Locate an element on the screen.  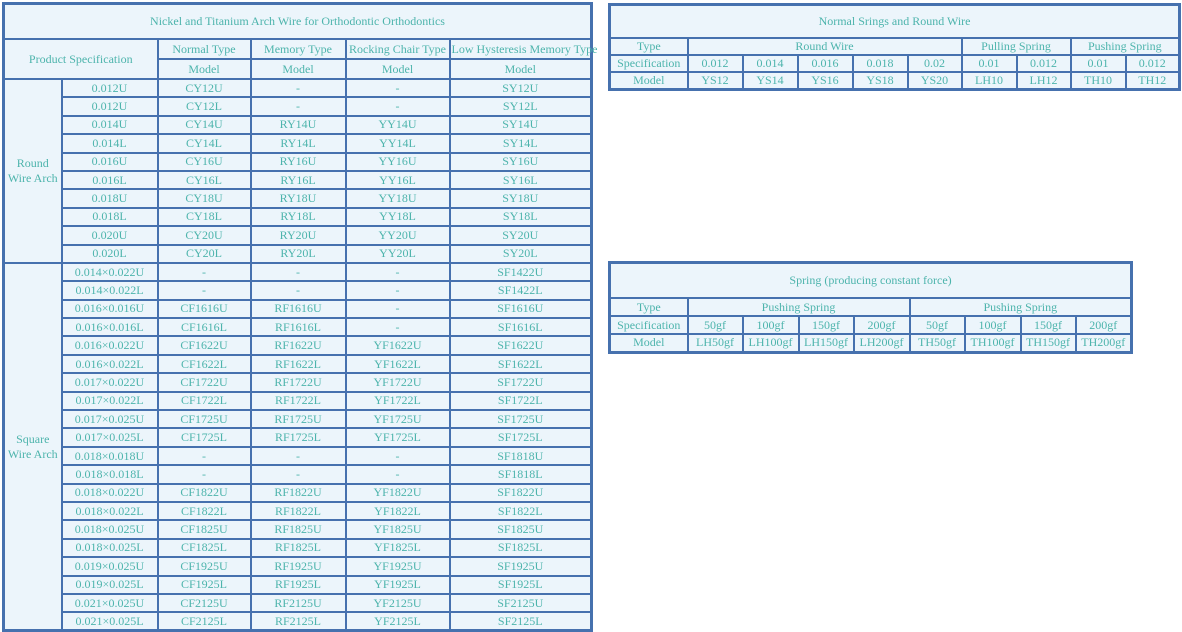
table-row: Round Wire Arch 0.012U CY12U - - SY12U is located at coordinates (297, 170).